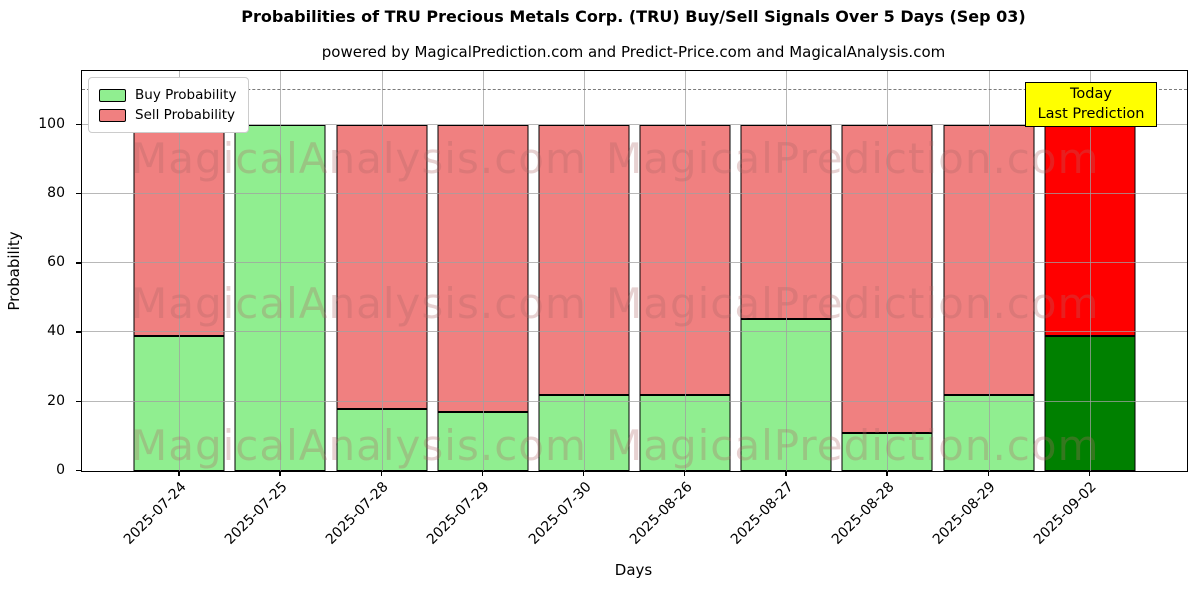 The image size is (1200, 600). What do you see at coordinates (633, 570) in the screenshot?
I see `x-axis-label: Days` at bounding box center [633, 570].